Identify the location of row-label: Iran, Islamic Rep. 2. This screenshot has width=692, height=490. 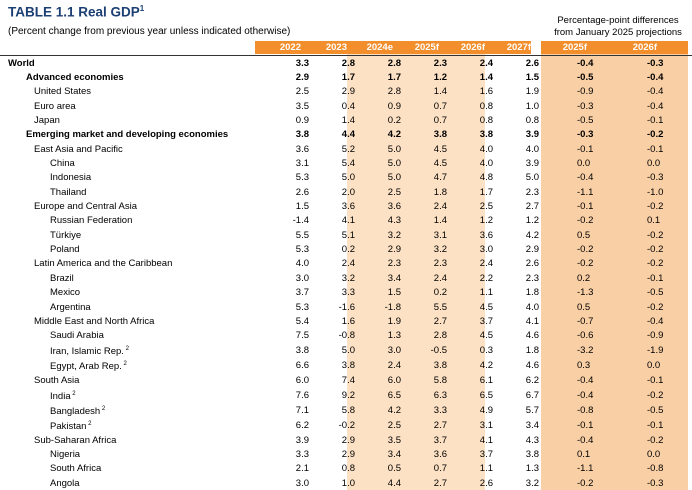
(89, 351).